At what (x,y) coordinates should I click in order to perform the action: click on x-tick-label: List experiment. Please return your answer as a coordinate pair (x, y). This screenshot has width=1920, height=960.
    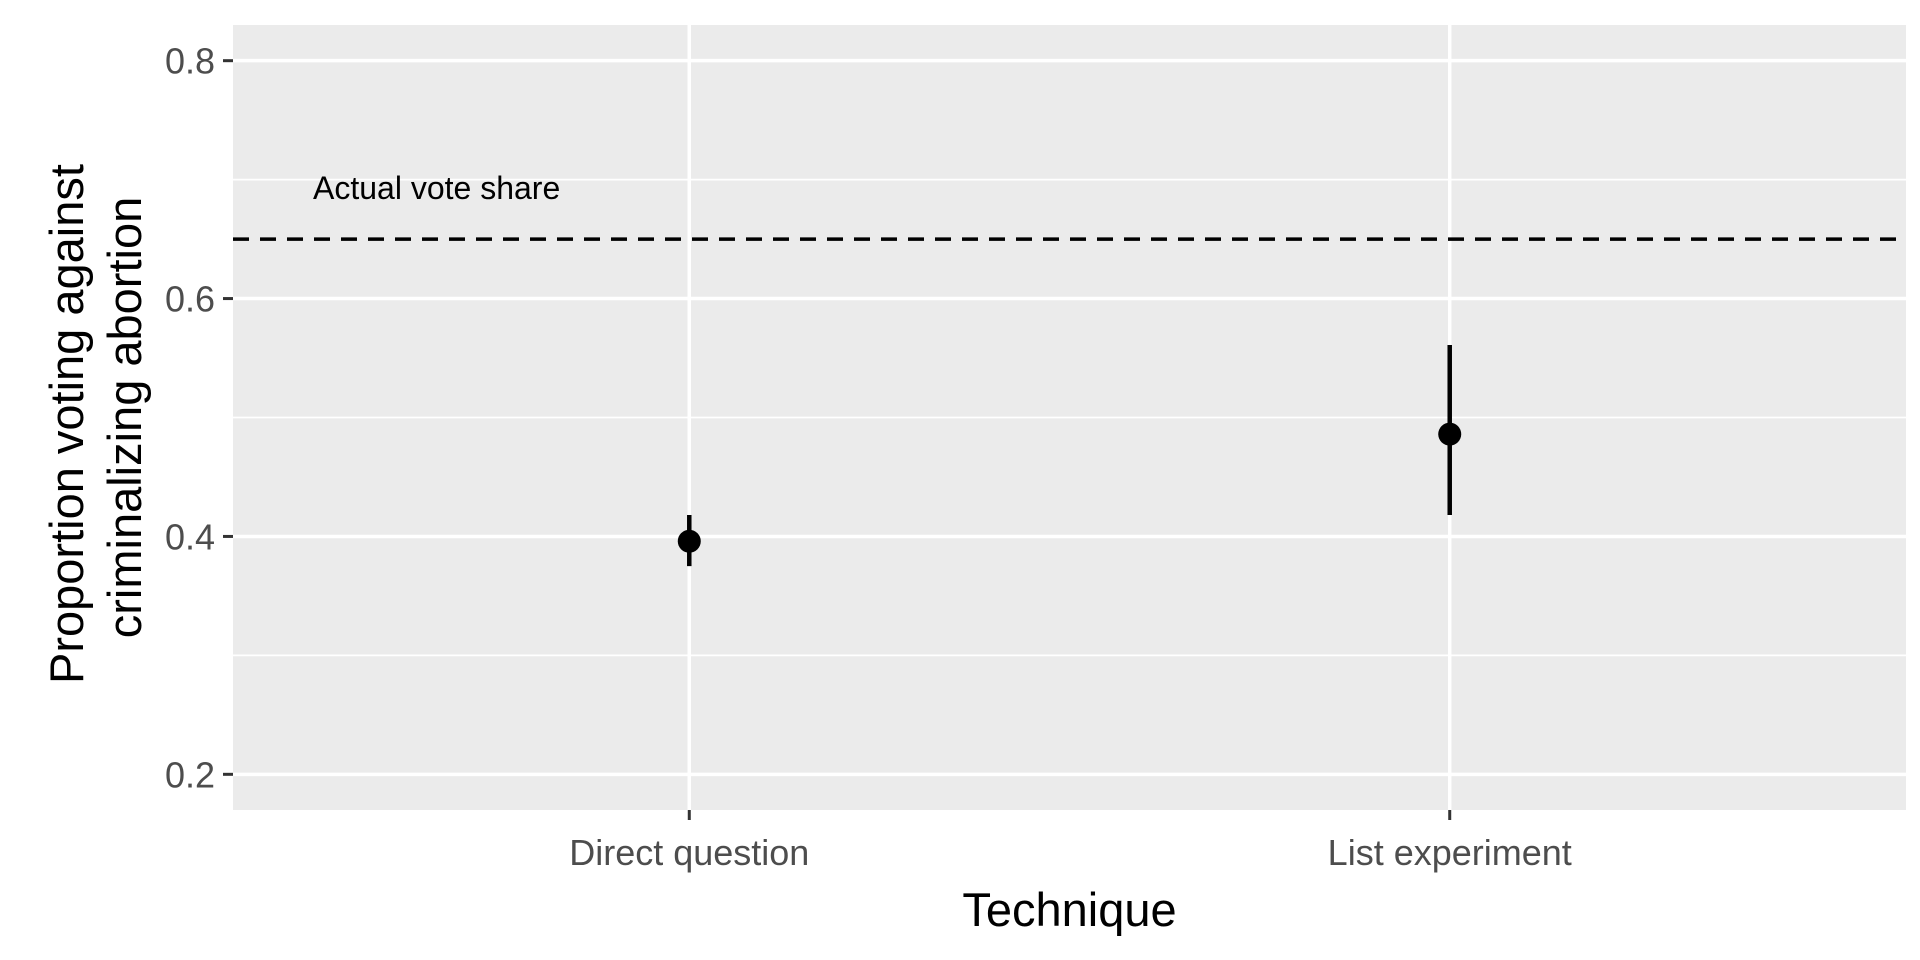
    Looking at the image, I should click on (1450, 852).